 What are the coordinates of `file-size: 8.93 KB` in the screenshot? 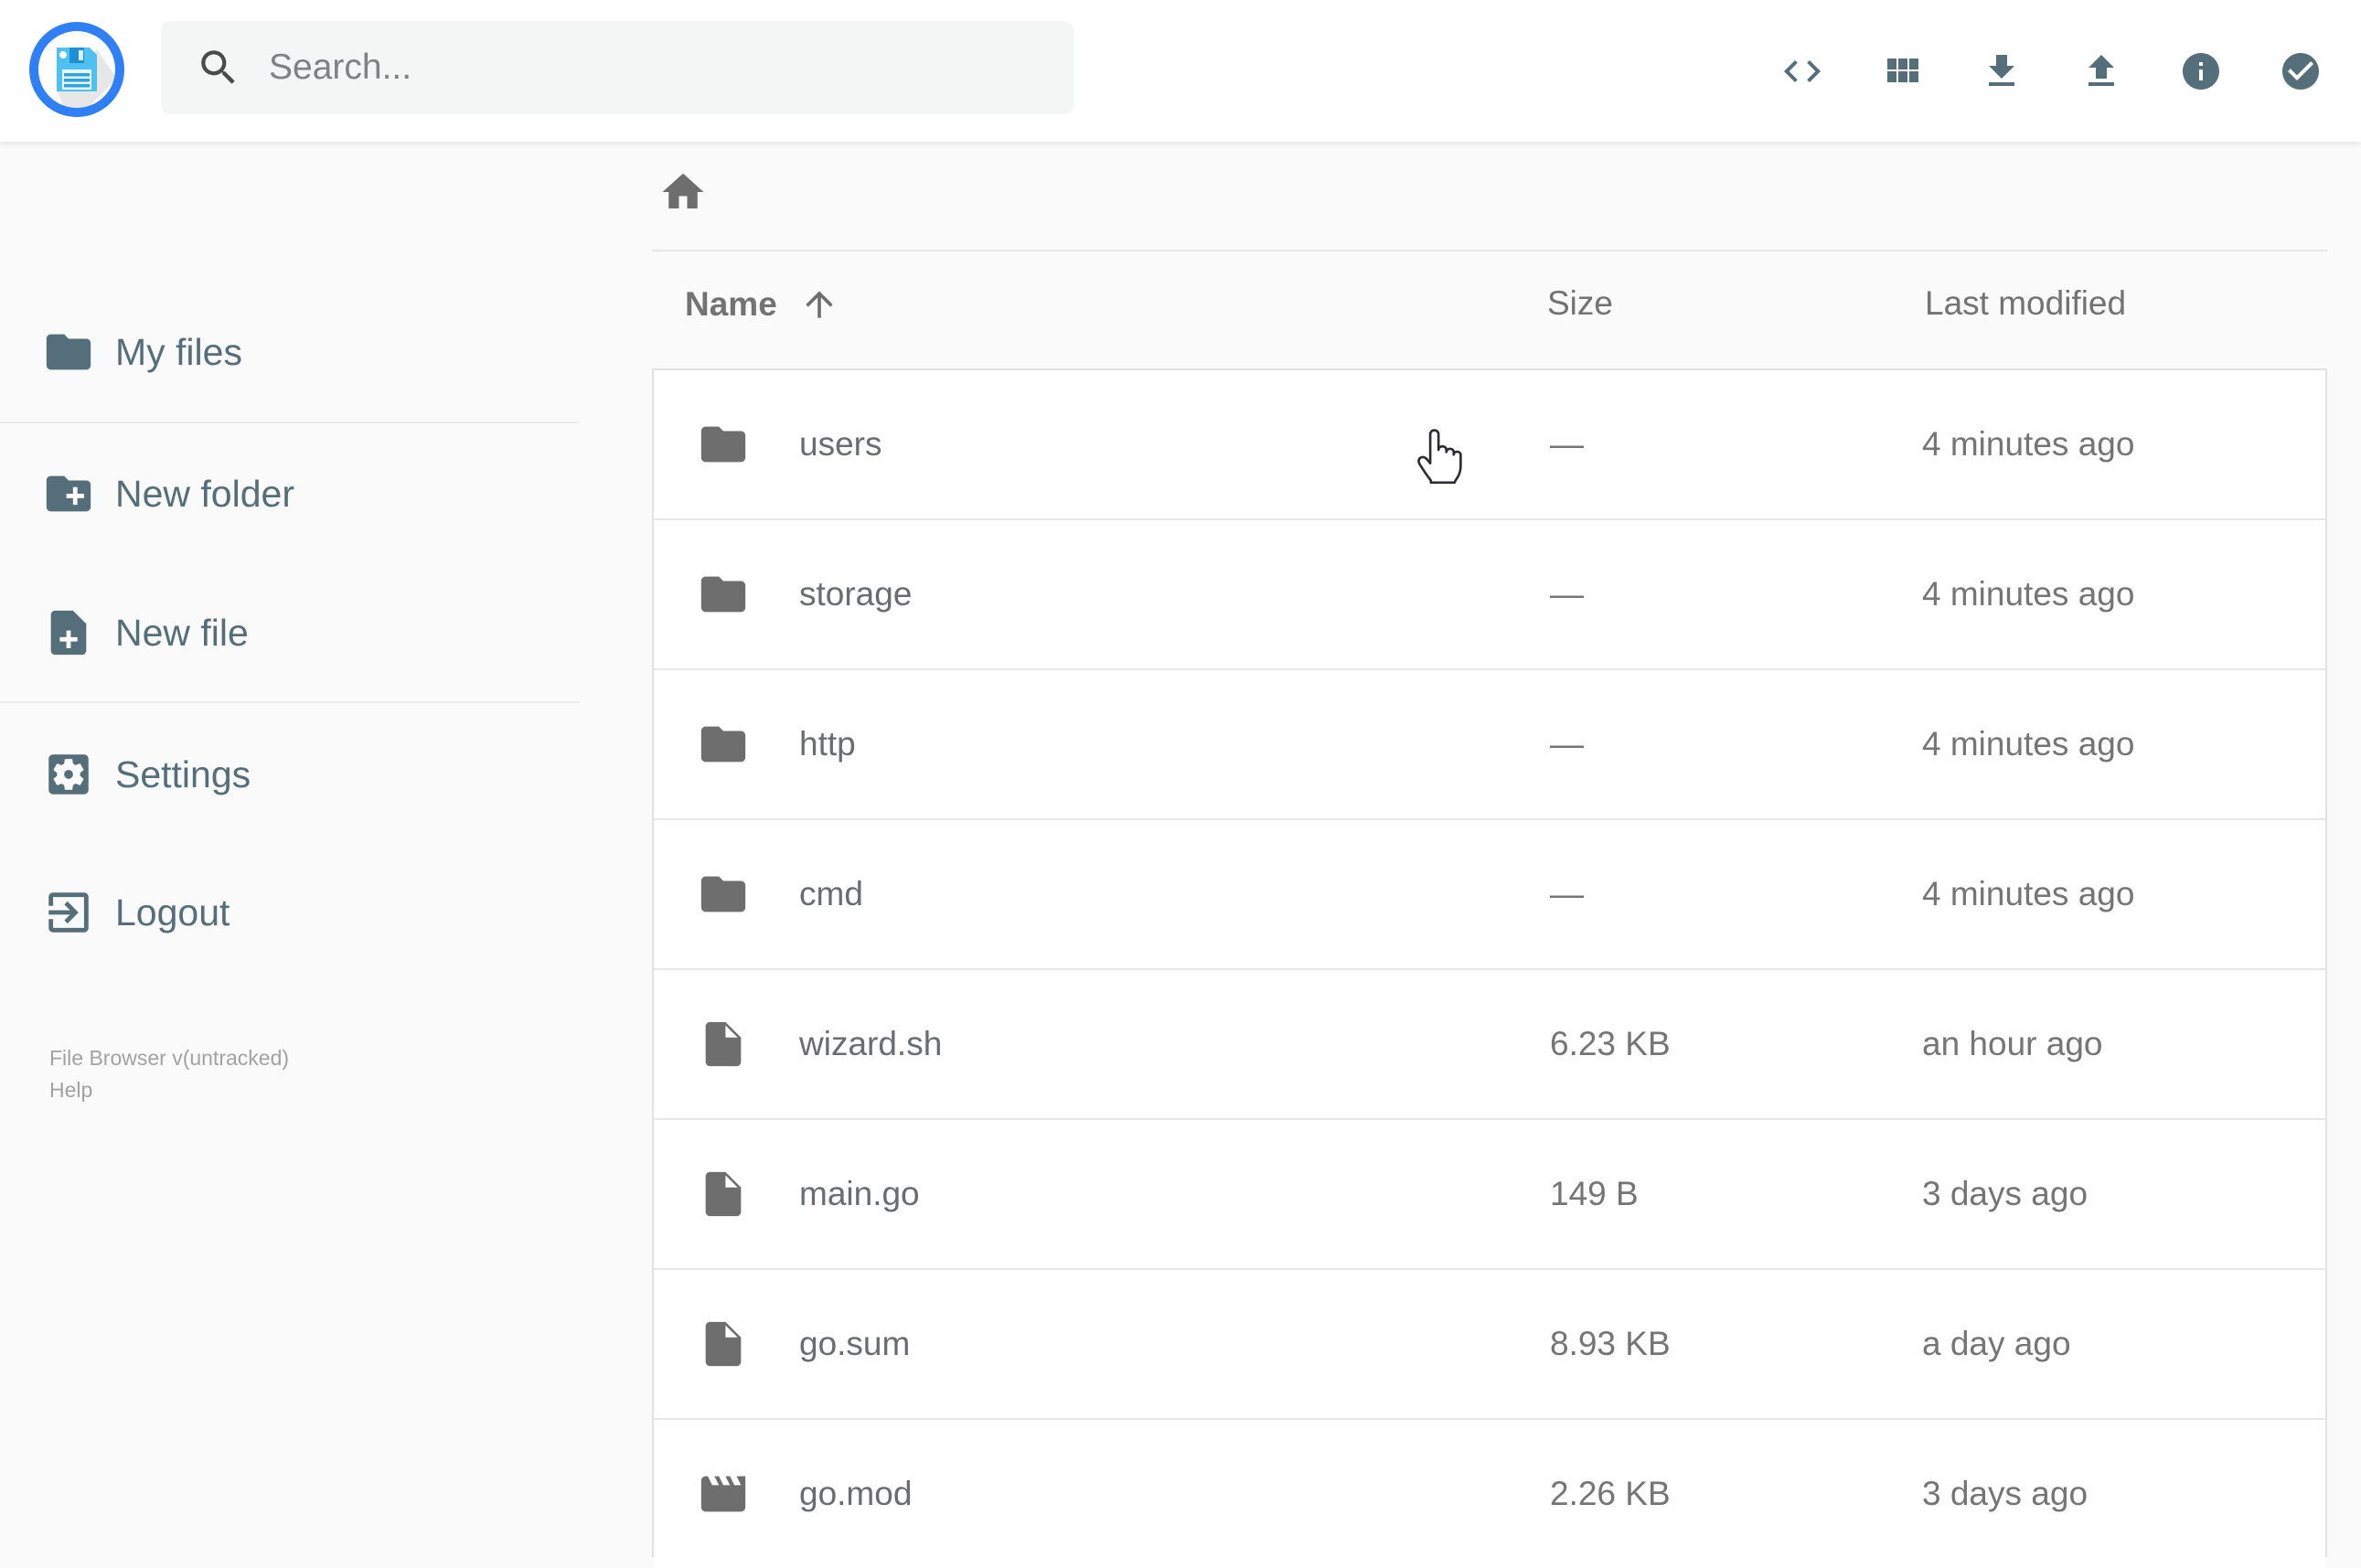 It's located at (1610, 1343).